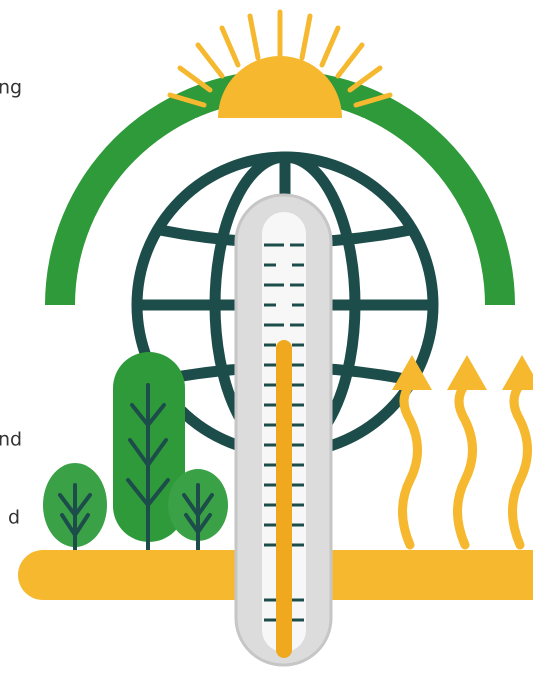 The image size is (533, 679). What do you see at coordinates (11, 440) in the screenshot?
I see `text-fragment: nd` at bounding box center [11, 440].